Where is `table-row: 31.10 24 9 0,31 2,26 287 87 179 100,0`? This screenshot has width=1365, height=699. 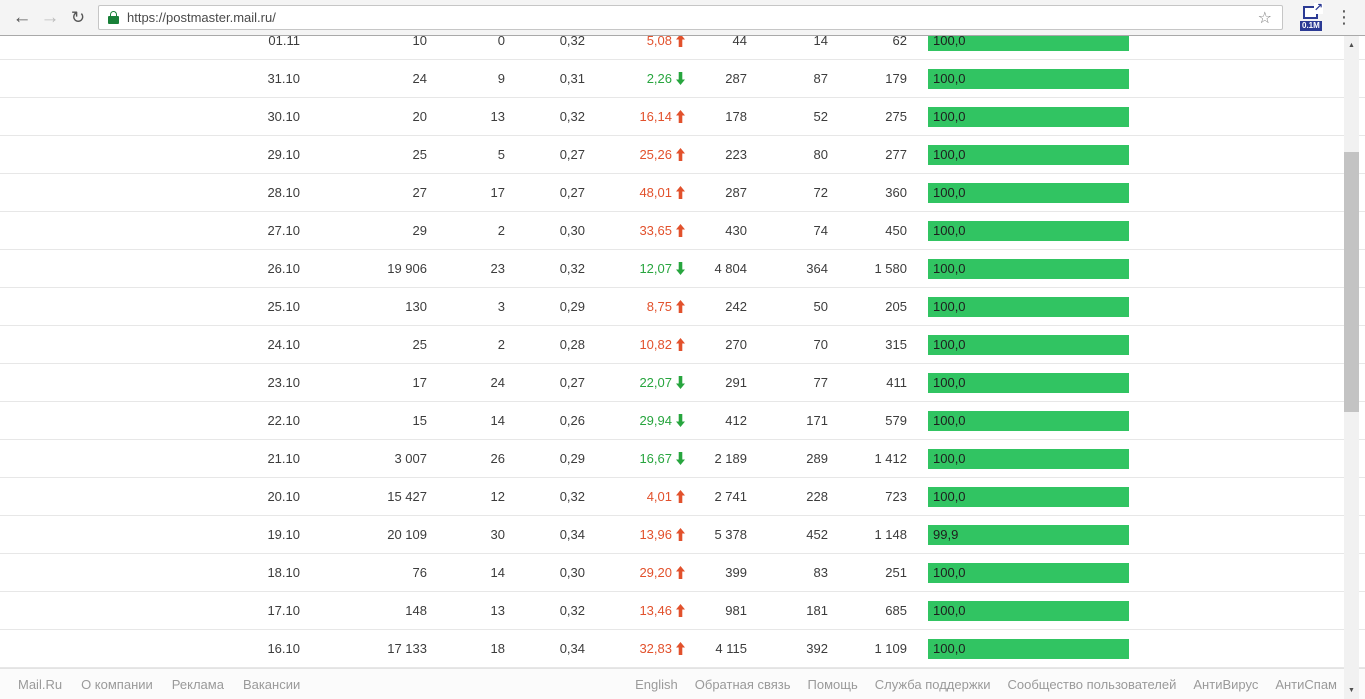
table-row: 31.10 24 9 0,31 2,26 287 87 179 100,0 is located at coordinates (682, 79).